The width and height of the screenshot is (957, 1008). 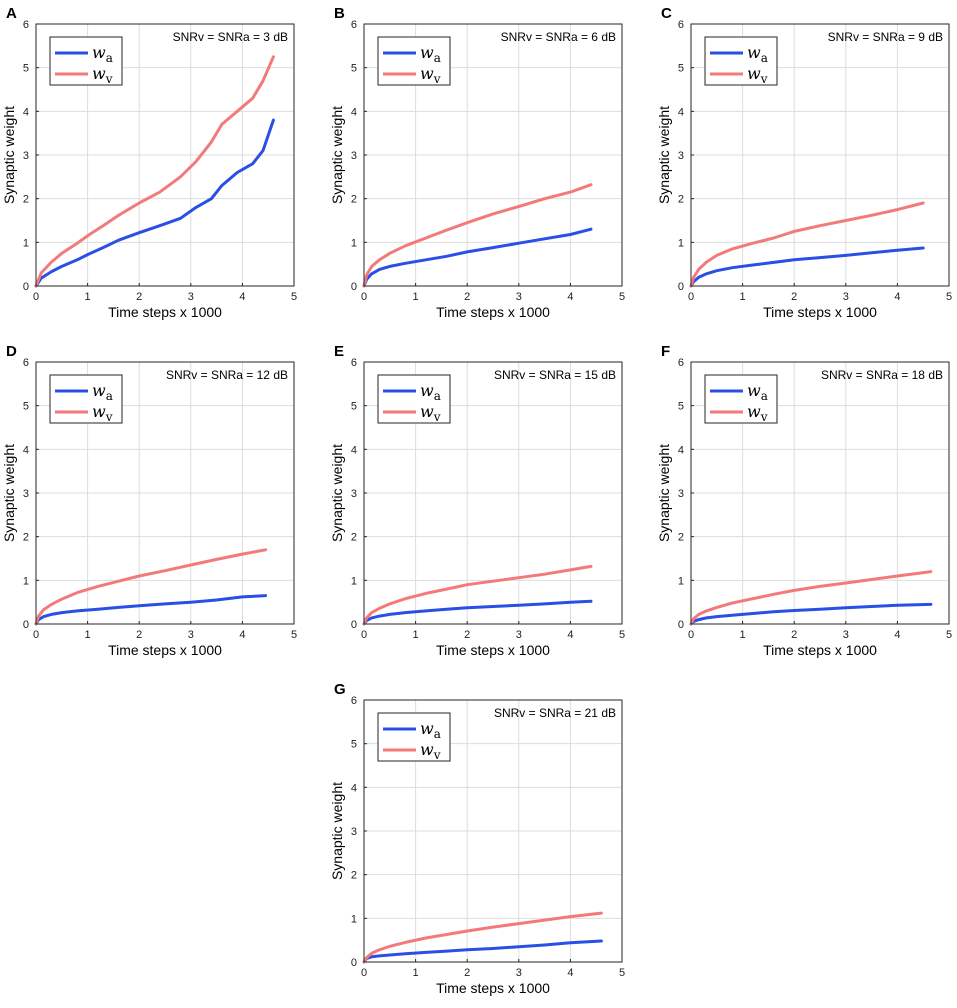 What do you see at coordinates (339, 351) in the screenshot?
I see `panel-letter: E` at bounding box center [339, 351].